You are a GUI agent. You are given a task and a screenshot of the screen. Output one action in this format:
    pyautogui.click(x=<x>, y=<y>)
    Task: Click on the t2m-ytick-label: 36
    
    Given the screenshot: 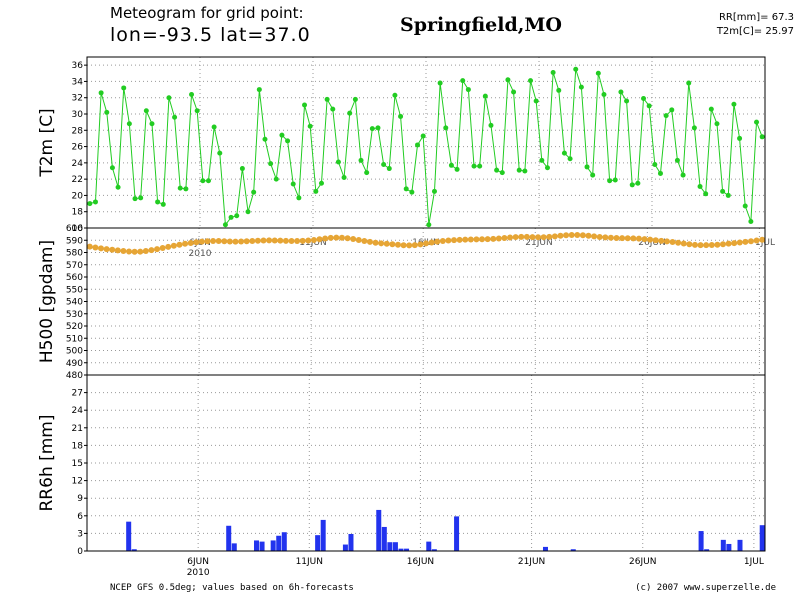 What is the action you would take?
    pyautogui.click(x=78, y=66)
    